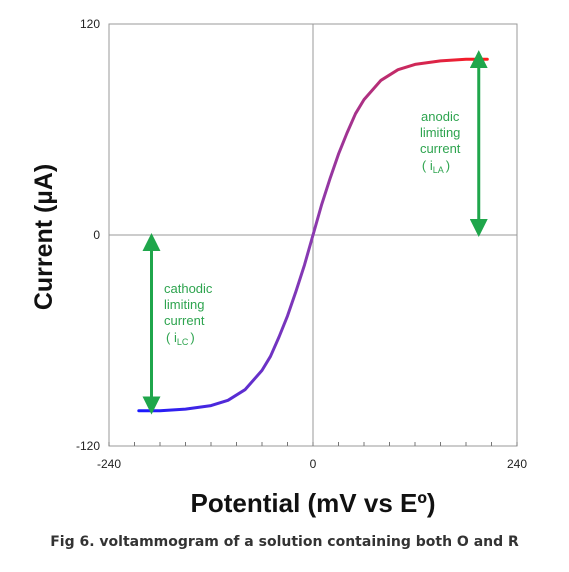 Image resolution: width=569 pixels, height=572 pixels. I want to click on anodic-annotation: anodic limiting current ( iLA), so click(442, 142).